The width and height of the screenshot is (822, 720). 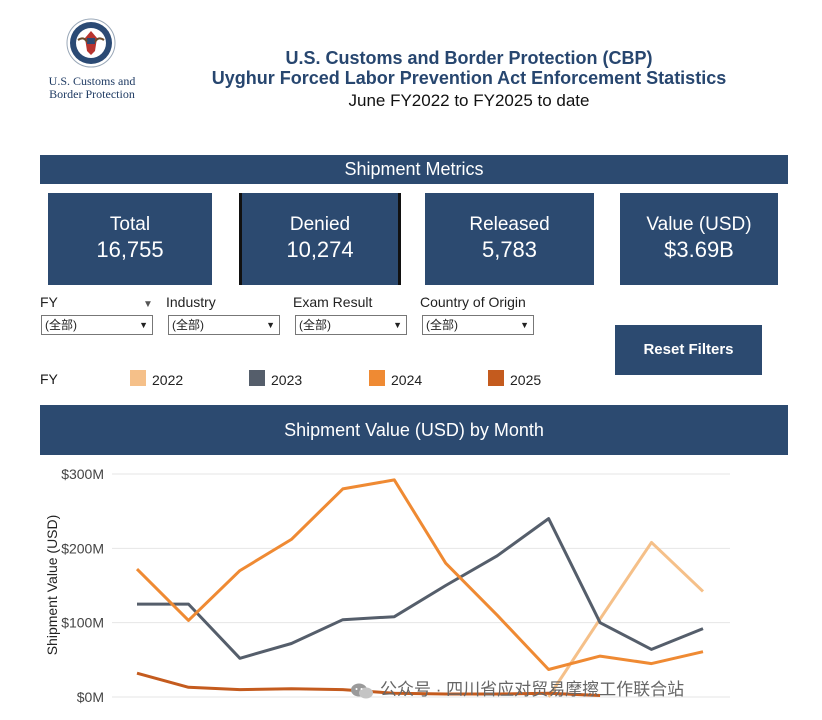 I want to click on y-tick-label: $100M, so click(x=82, y=623).